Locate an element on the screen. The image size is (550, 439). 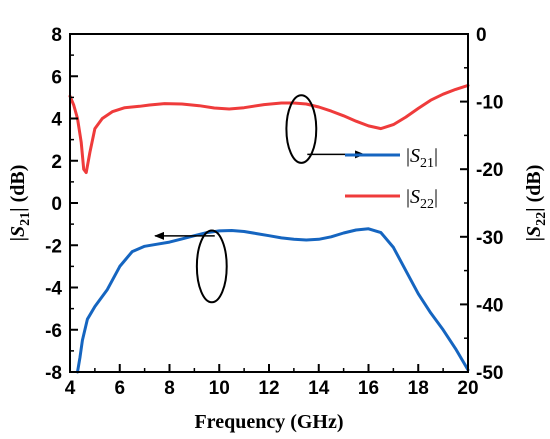
y-right-tick-label-1: -40 is located at coordinates (489, 305).